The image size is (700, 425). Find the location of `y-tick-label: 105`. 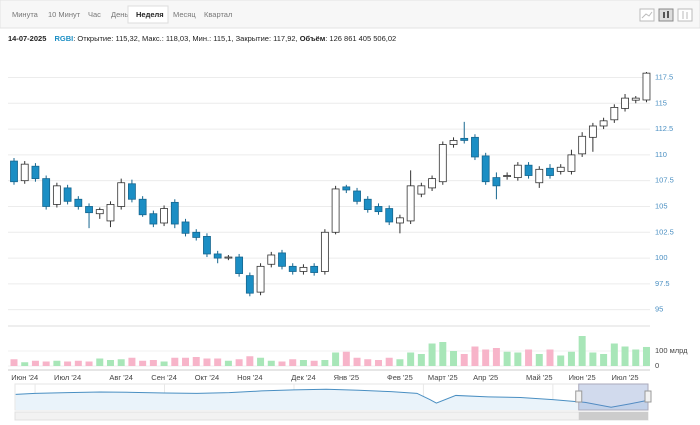

y-tick-label: 105 is located at coordinates (661, 205).